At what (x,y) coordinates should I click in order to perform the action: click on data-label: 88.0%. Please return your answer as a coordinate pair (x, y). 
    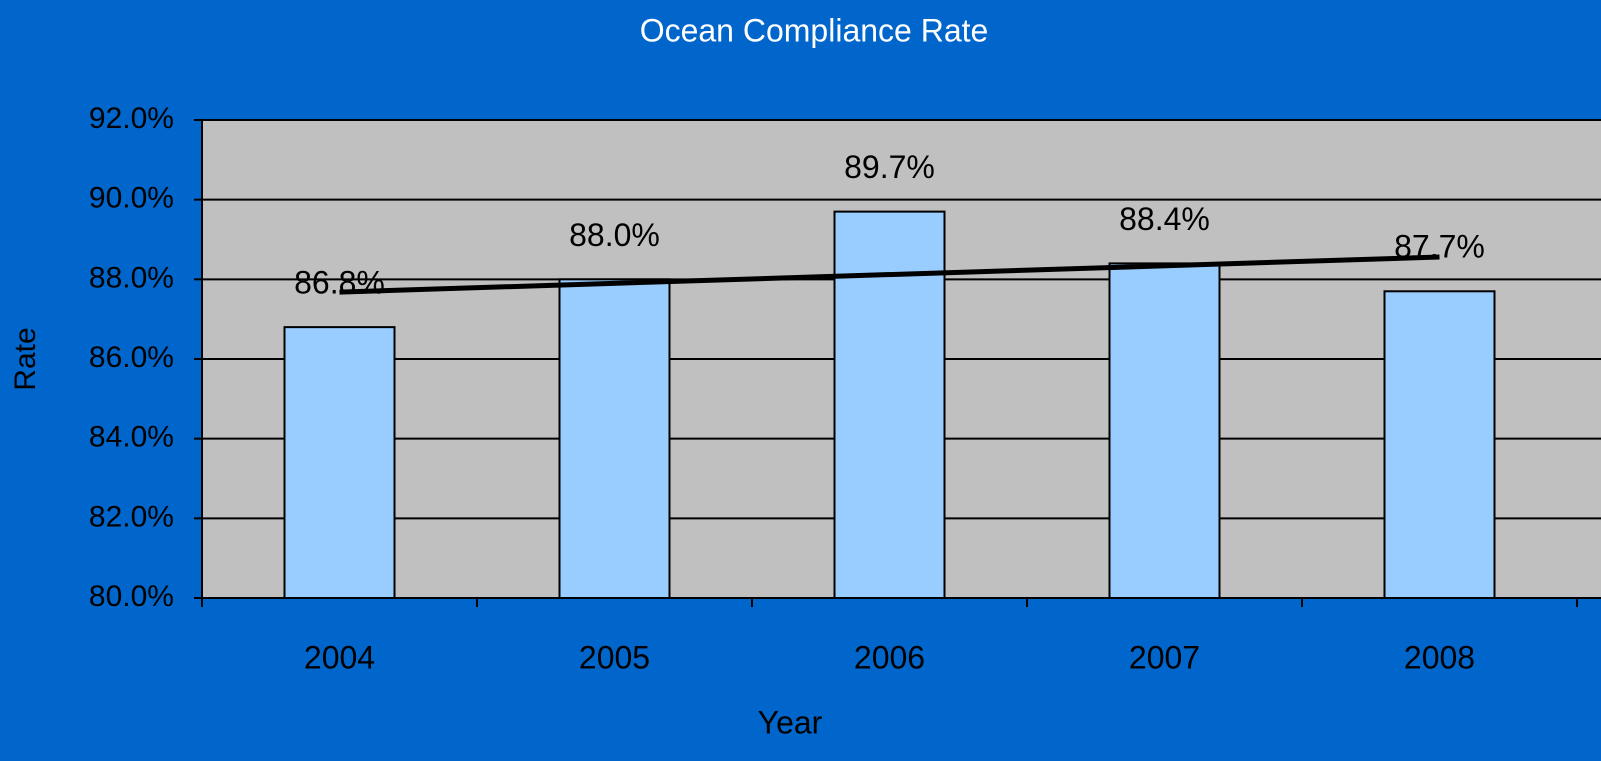
    Looking at the image, I should click on (614, 235).